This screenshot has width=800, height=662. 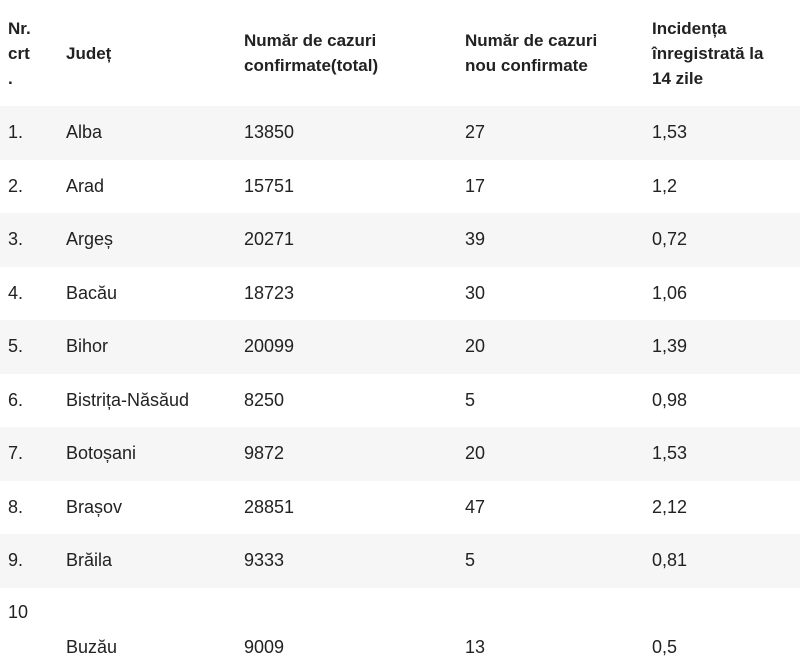 What do you see at coordinates (128, 399) in the screenshot?
I see `cell-judet: Bistrița-Năsăud` at bounding box center [128, 399].